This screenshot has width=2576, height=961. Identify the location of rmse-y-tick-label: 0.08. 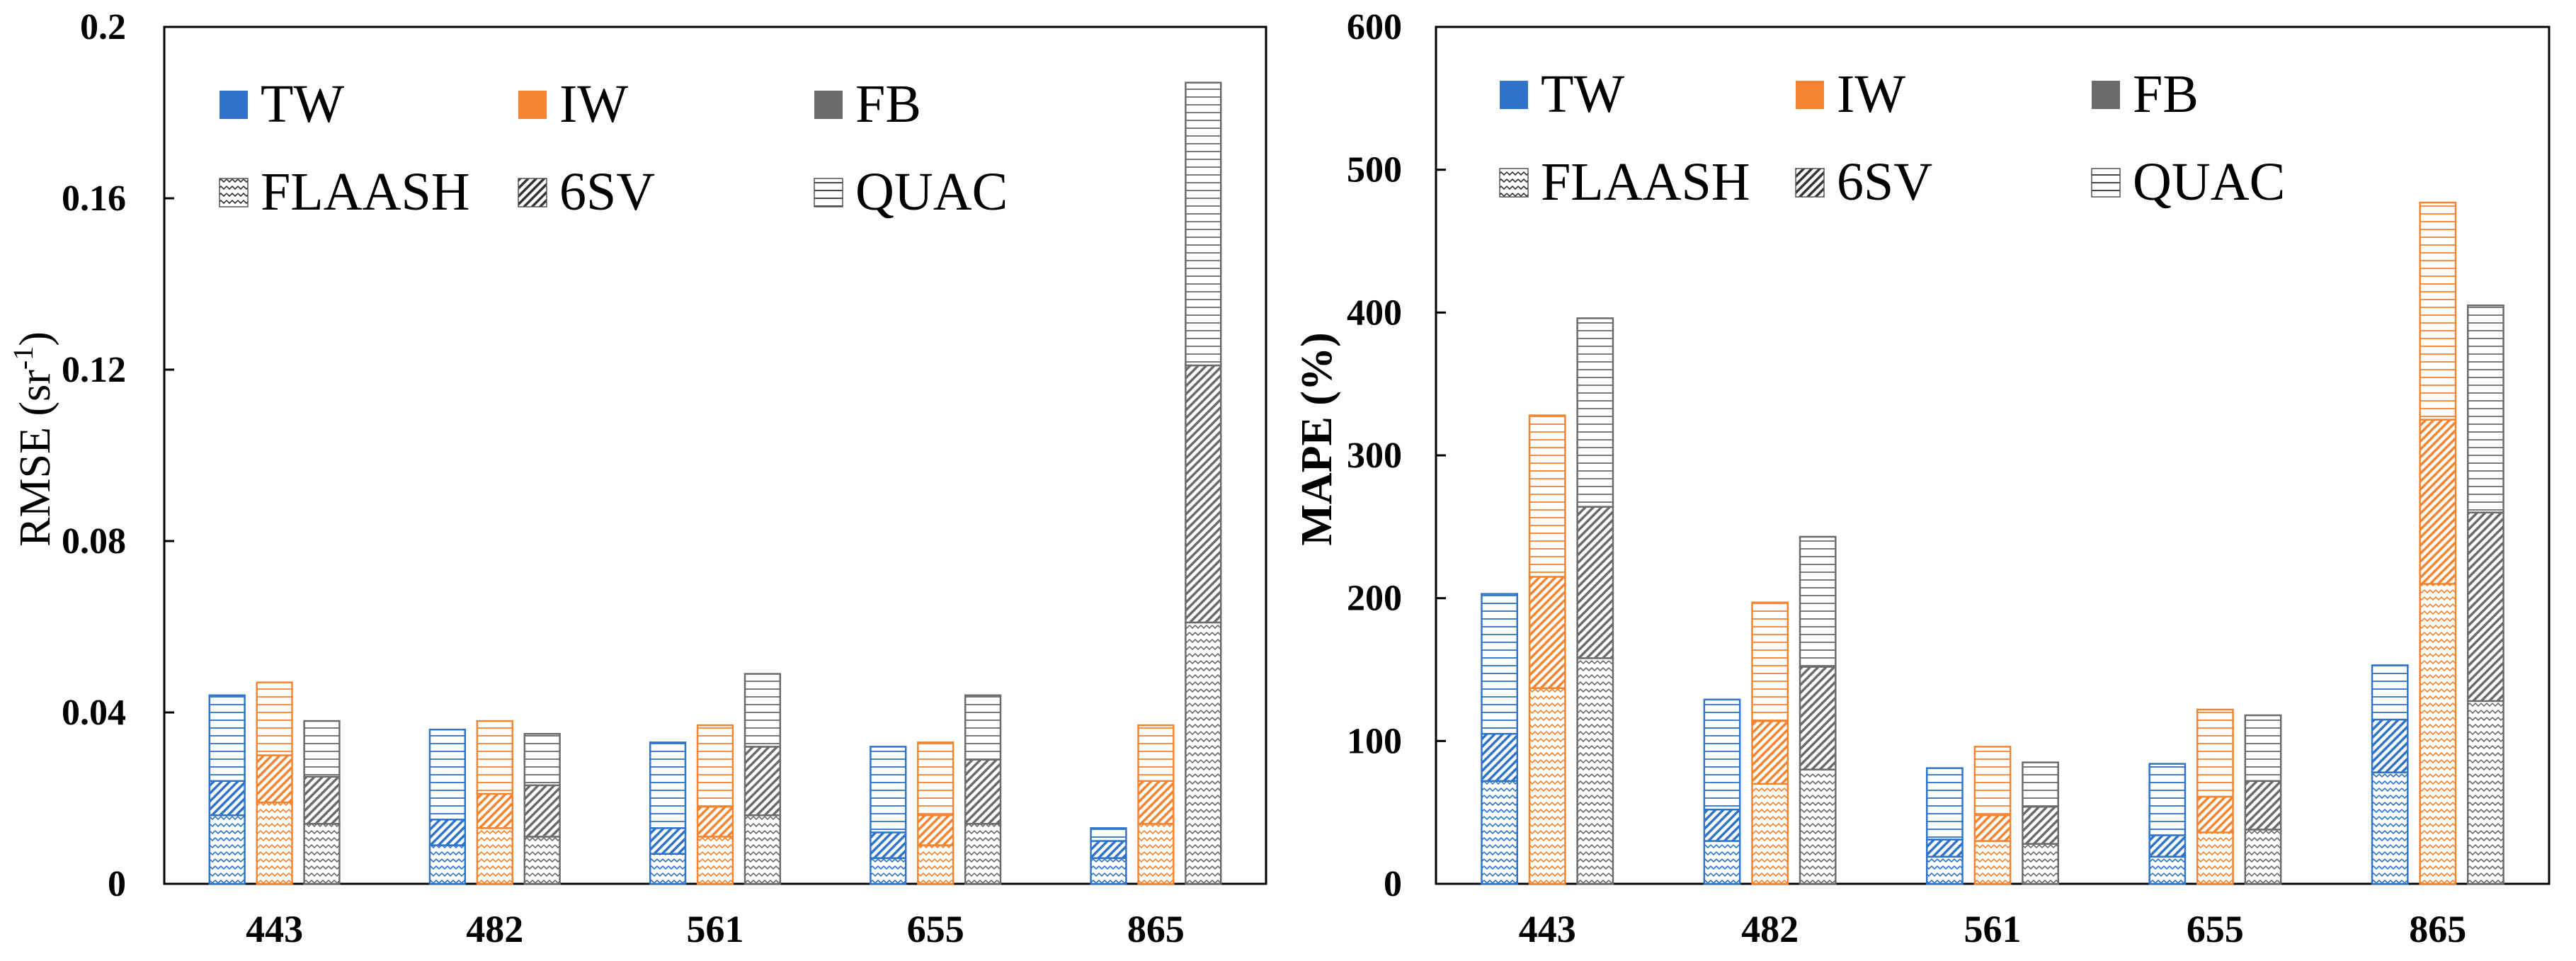
(94, 542).